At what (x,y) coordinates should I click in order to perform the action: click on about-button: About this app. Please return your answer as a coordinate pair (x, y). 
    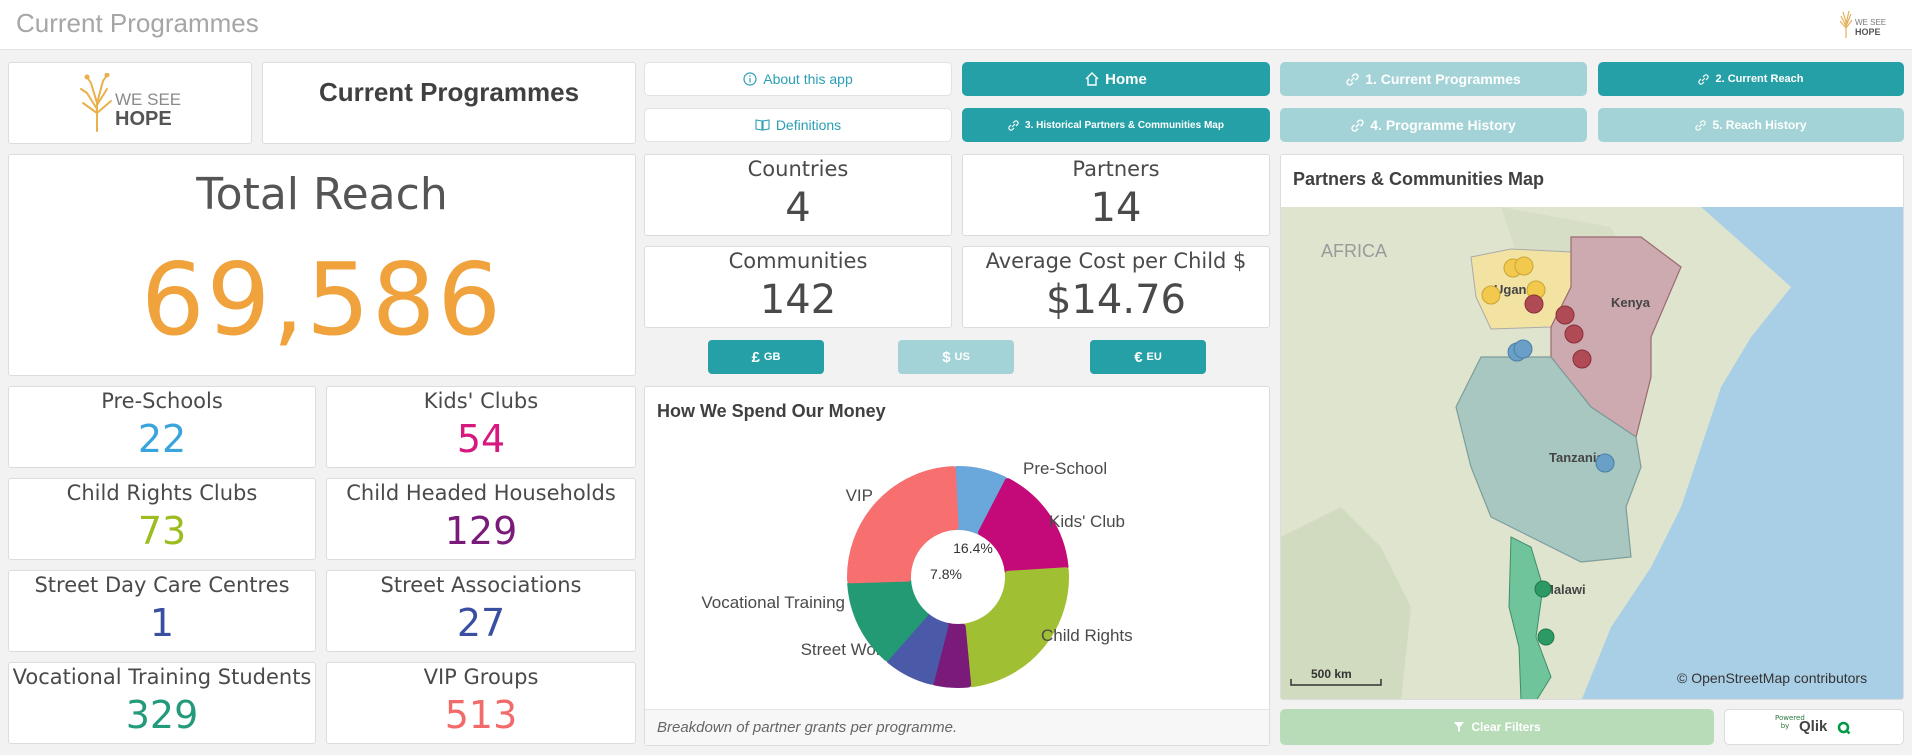
    Looking at the image, I should click on (798, 79).